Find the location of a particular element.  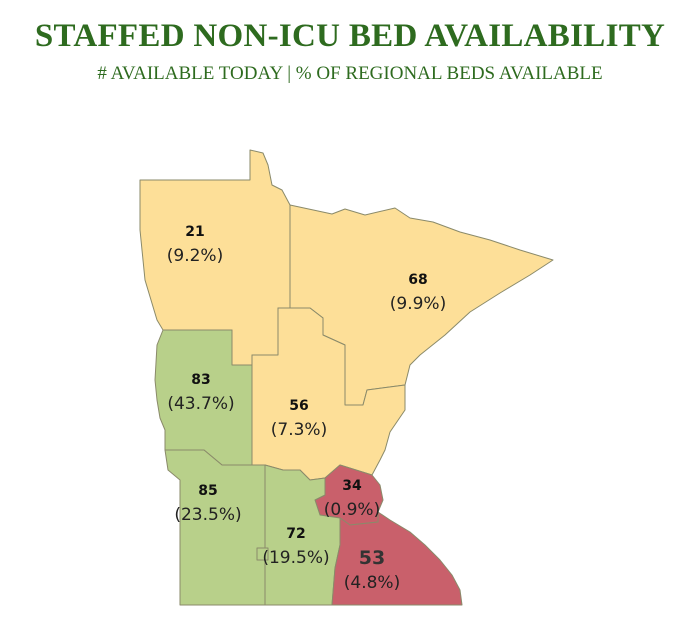

percent-southeast: (4.8%) is located at coordinates (372, 583).